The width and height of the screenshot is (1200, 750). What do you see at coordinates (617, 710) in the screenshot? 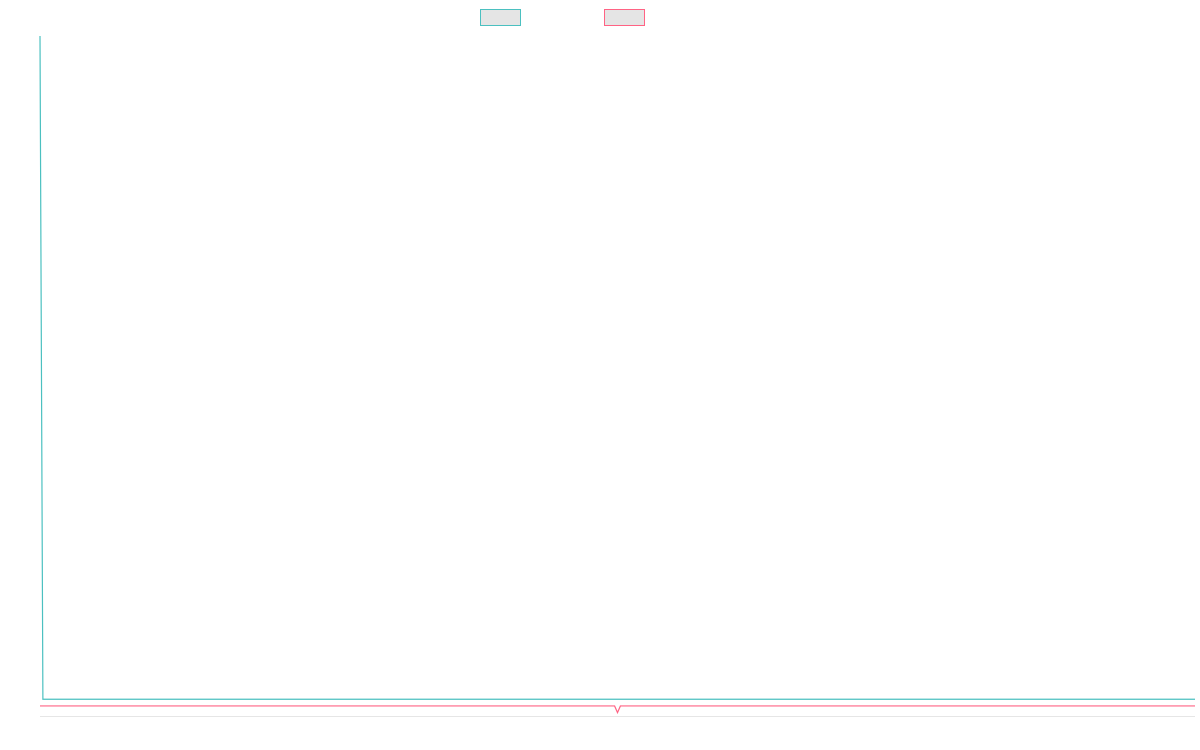
I see `series-2-line` at bounding box center [617, 710].